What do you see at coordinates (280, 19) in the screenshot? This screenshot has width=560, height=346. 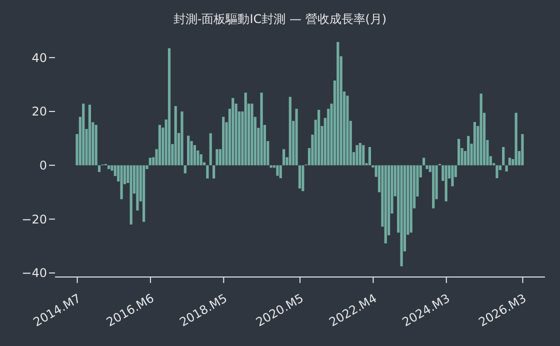 I see `chart-title: 封測-面板驅動IC封測 — 營收成長率(月)` at bounding box center [280, 19].